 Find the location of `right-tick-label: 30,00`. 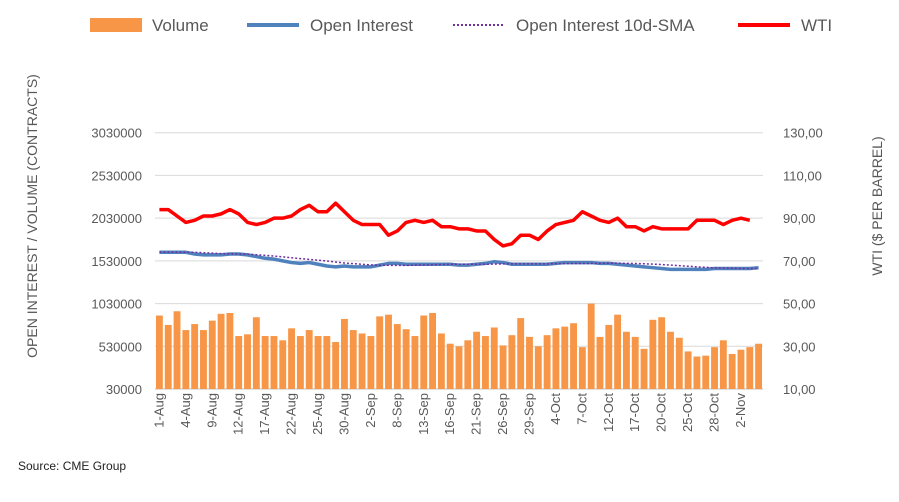

right-tick-label: 30,00 is located at coordinates (799, 346).